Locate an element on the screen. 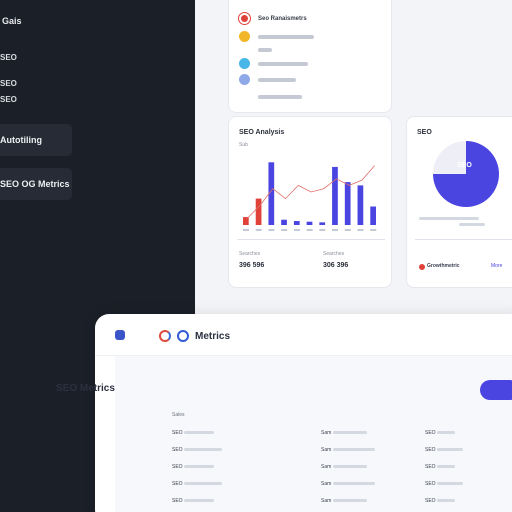 The image size is (512, 512). stat-value: 306 396 is located at coordinates (336, 265).